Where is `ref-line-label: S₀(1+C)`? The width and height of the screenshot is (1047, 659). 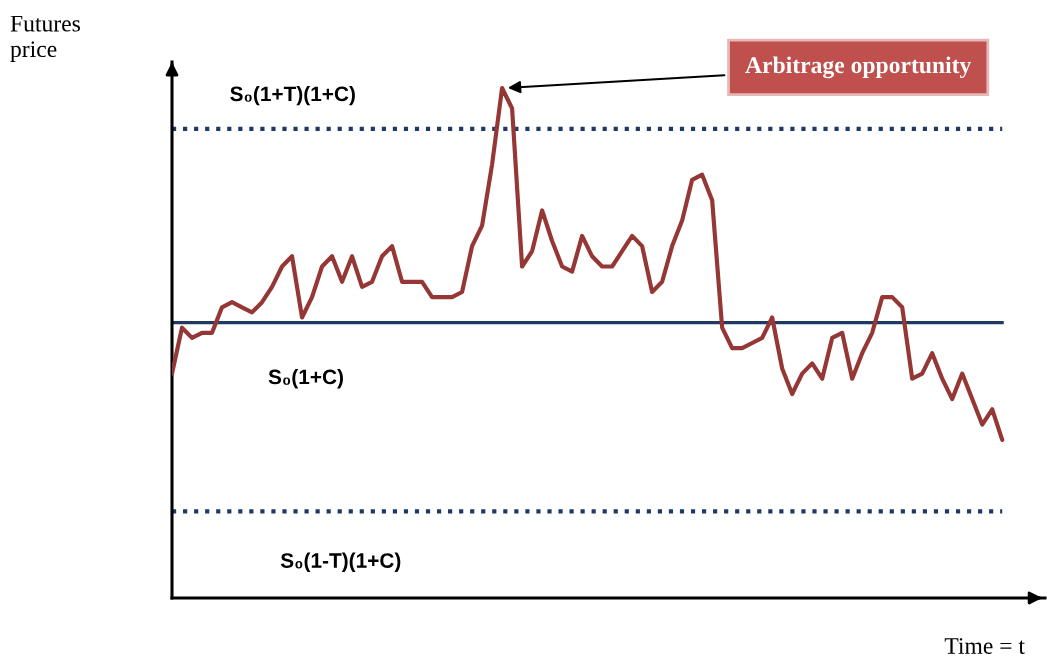
ref-line-label: S₀(1+C) is located at coordinates (305, 378).